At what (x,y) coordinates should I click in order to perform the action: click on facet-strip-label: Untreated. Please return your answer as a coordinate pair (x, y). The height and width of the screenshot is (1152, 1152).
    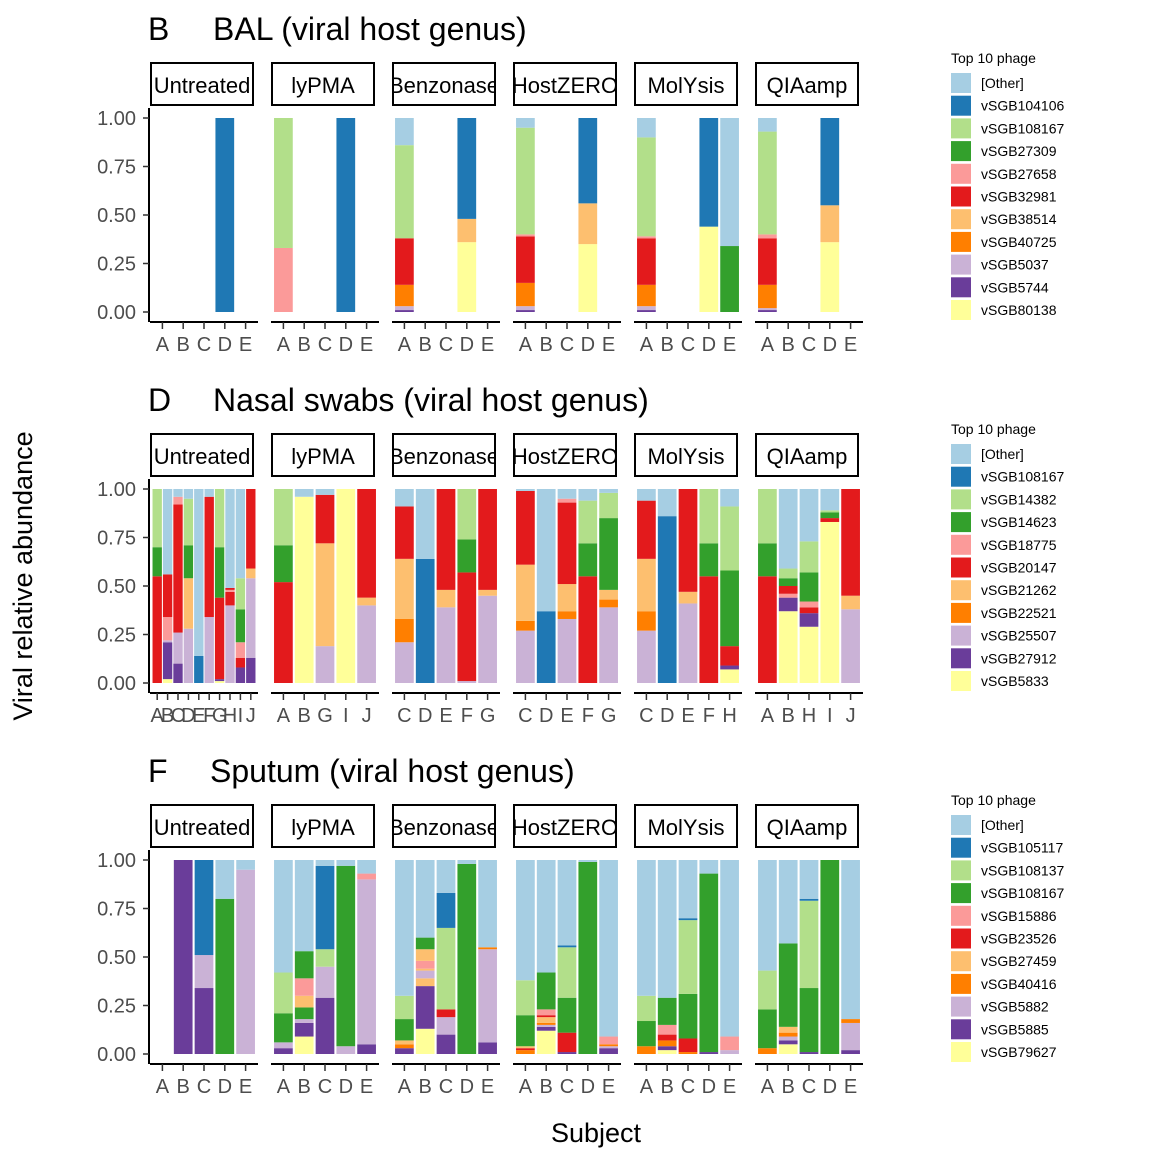
    Looking at the image, I should click on (202, 456).